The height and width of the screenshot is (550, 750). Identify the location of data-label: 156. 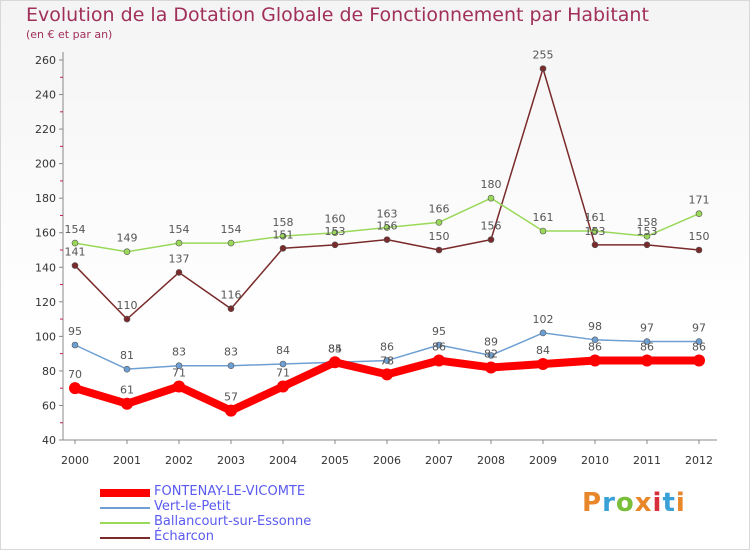
(387, 226).